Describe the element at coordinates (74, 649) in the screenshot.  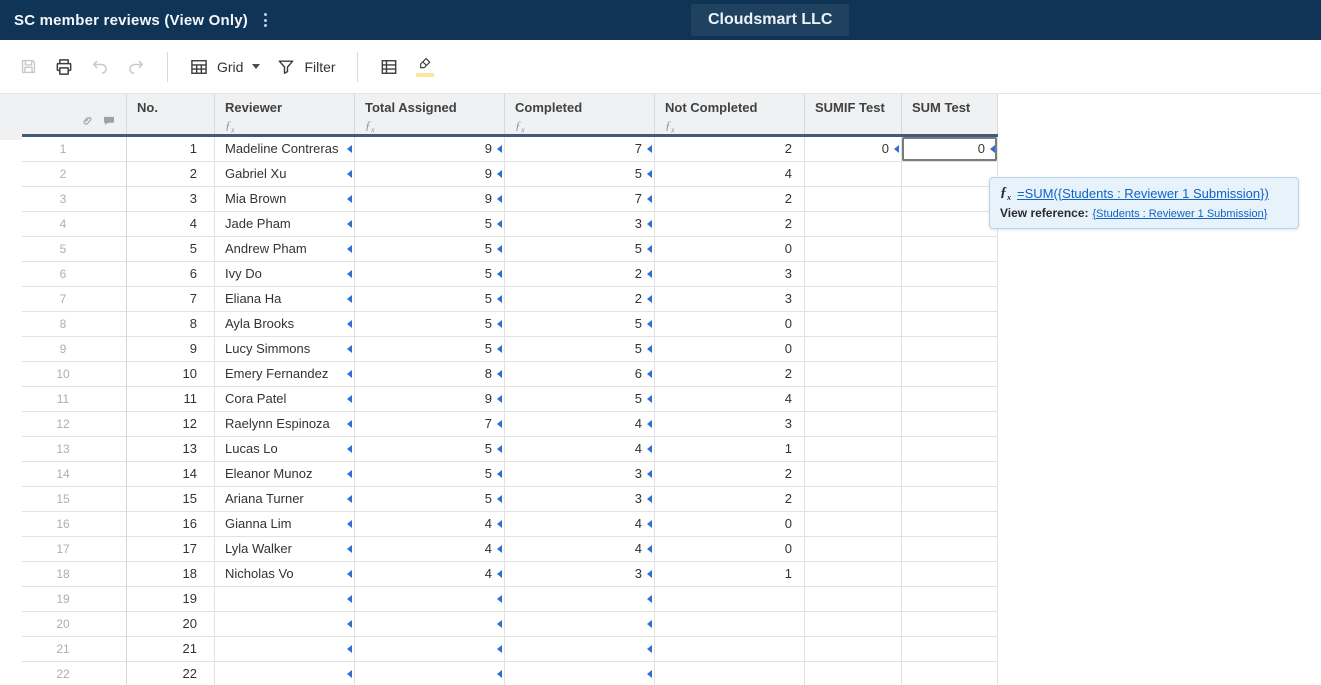
I see `row-number: 21` at that location.